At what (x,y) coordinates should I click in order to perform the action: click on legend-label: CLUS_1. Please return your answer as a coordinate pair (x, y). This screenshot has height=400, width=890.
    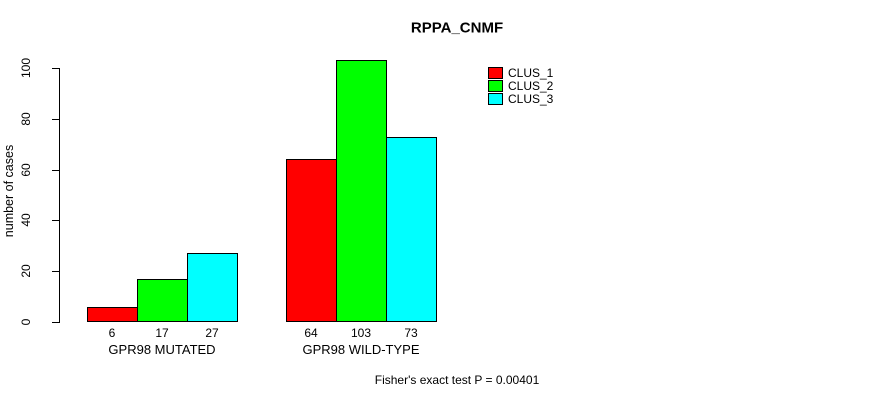
    Looking at the image, I should click on (531, 72).